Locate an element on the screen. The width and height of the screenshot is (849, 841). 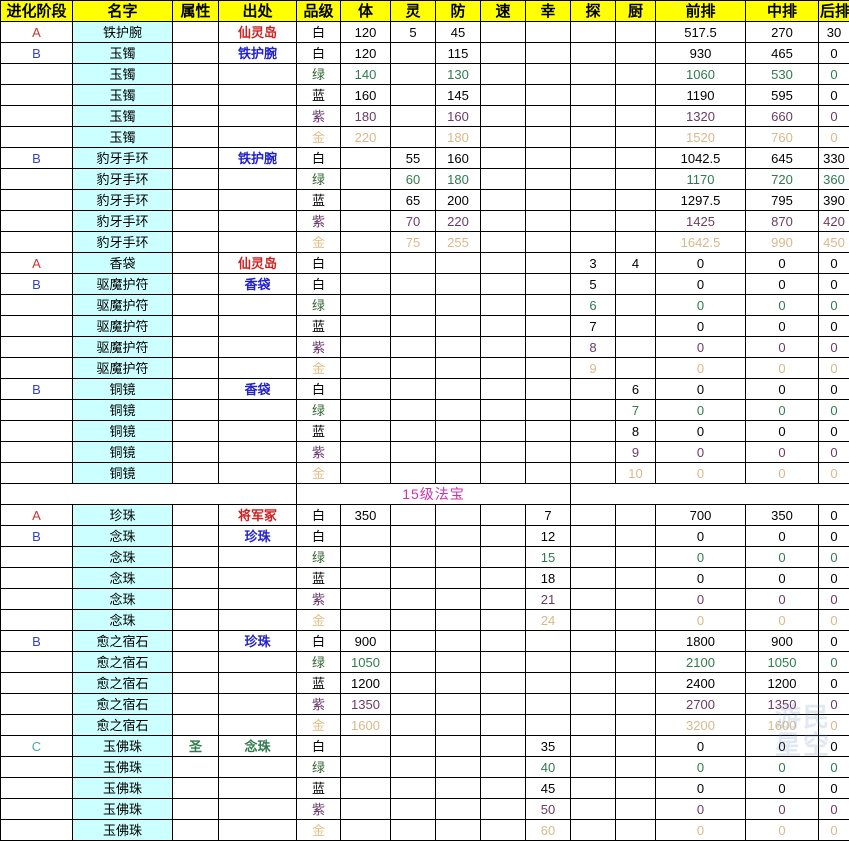
cell-spirit: 55 is located at coordinates (413, 158).